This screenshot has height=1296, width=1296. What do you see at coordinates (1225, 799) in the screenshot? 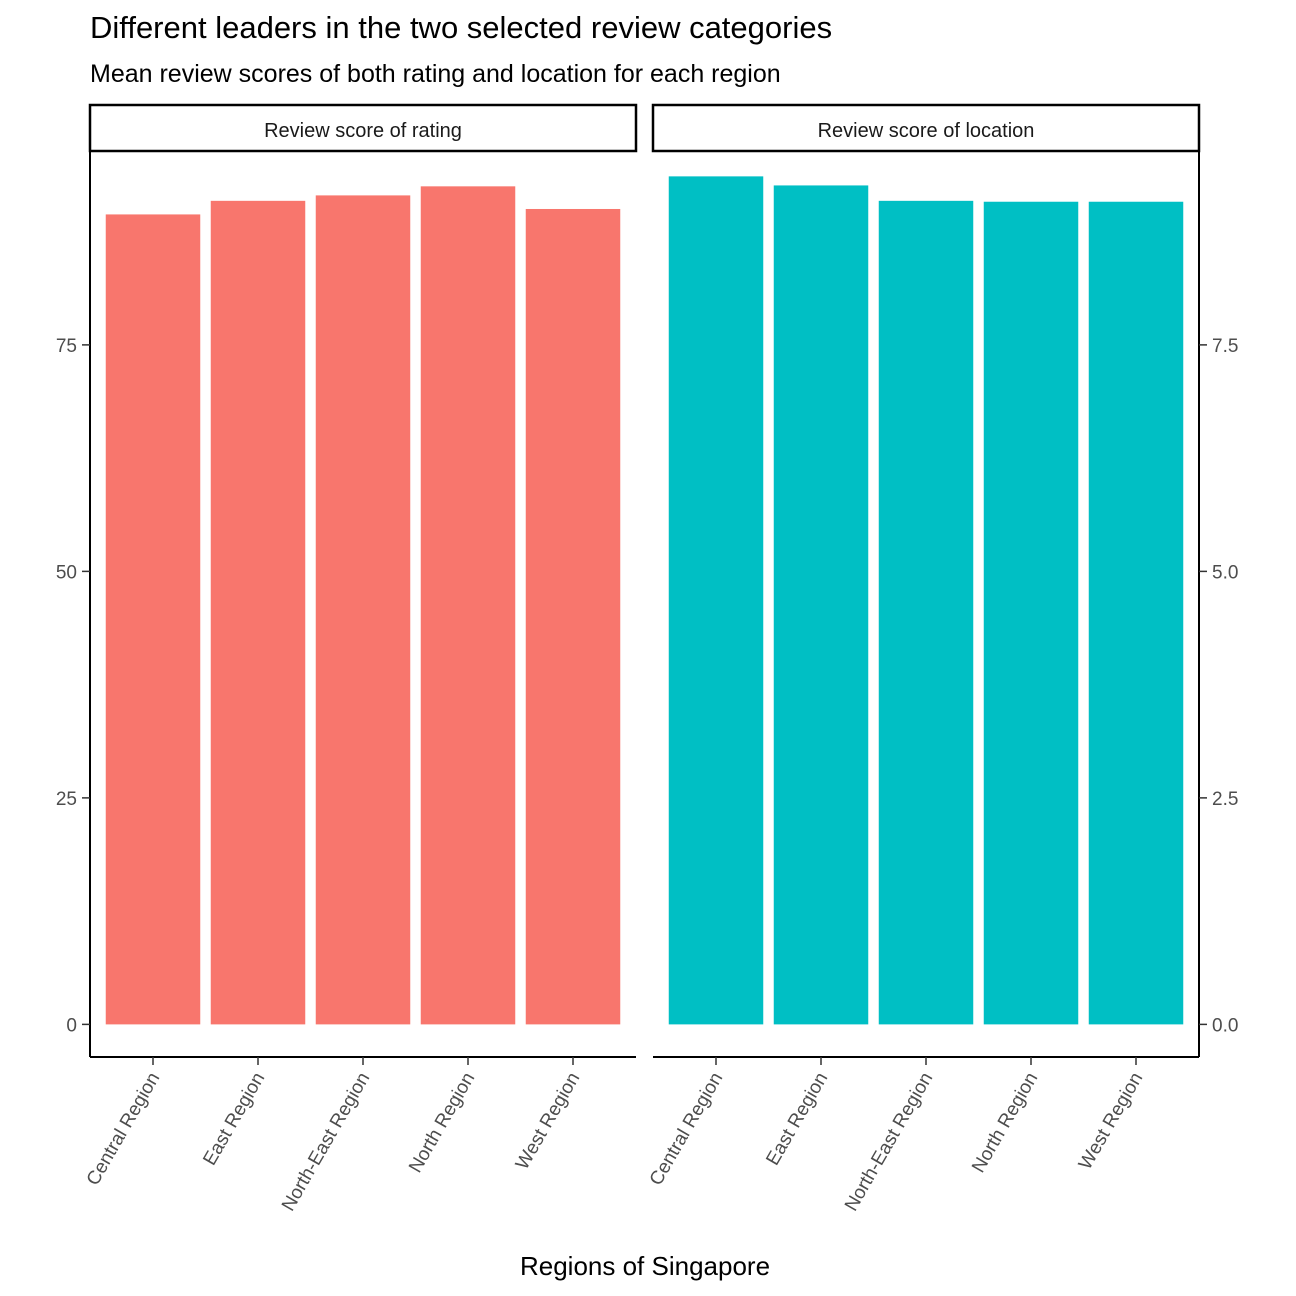
I see `y-tick-label: 2.5` at bounding box center [1225, 799].